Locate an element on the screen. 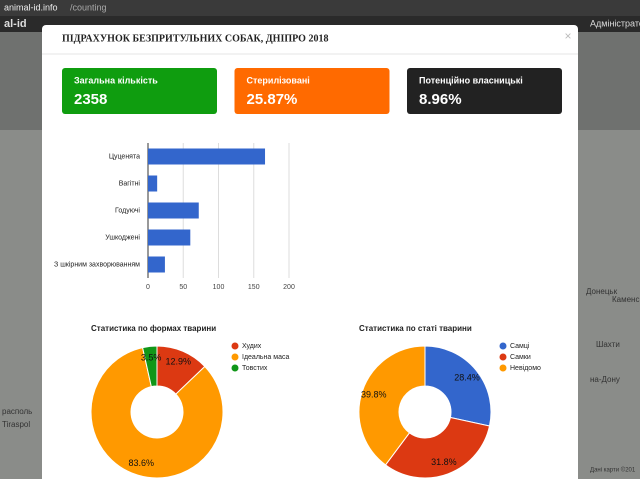 This screenshot has width=640, height=479. chart-title: Статистика по статі тварини is located at coordinates (415, 328).